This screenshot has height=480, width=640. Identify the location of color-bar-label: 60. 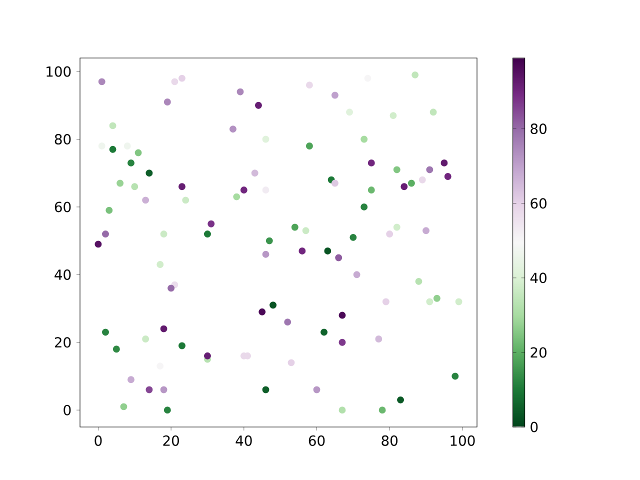
(538, 203).